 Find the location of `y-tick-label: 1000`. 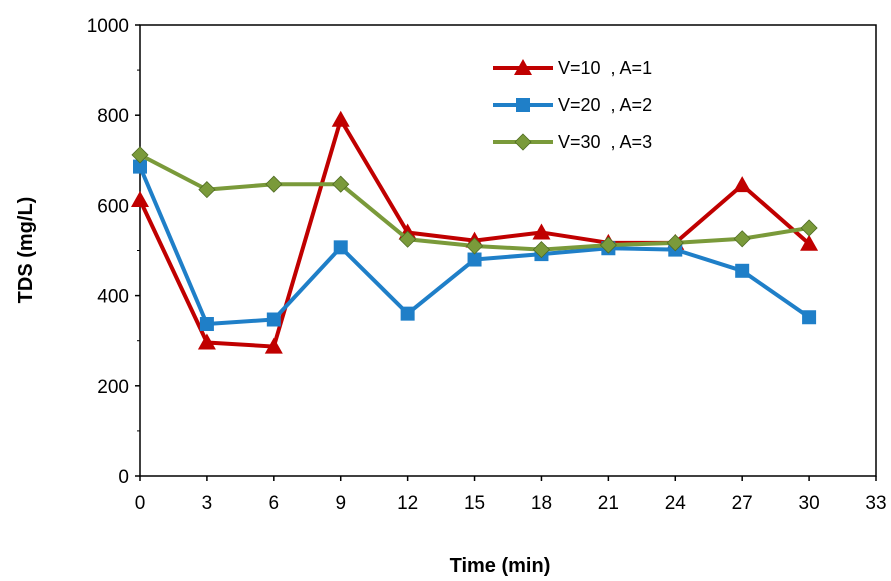

y-tick-label: 1000 is located at coordinates (108, 26).